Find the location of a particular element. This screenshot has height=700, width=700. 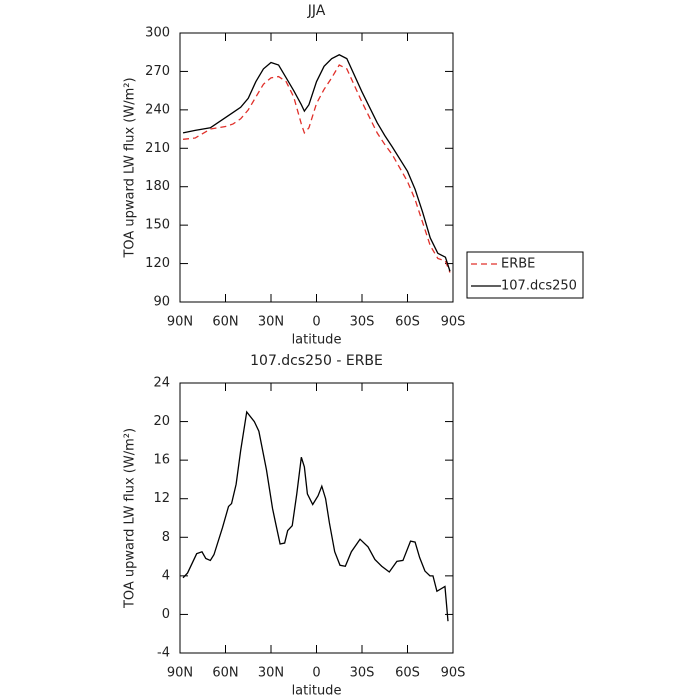

chart-title: 107.dcs250 - ERBE is located at coordinates (316, 361).